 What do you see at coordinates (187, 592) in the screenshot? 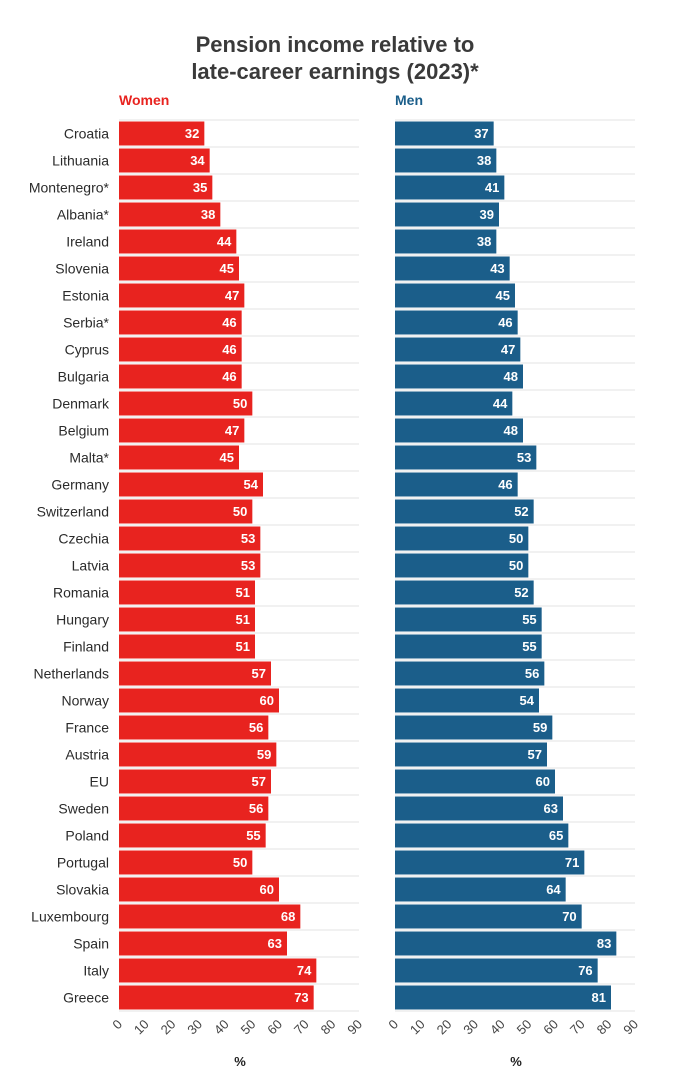
I see `women-bar-romania` at bounding box center [187, 592].